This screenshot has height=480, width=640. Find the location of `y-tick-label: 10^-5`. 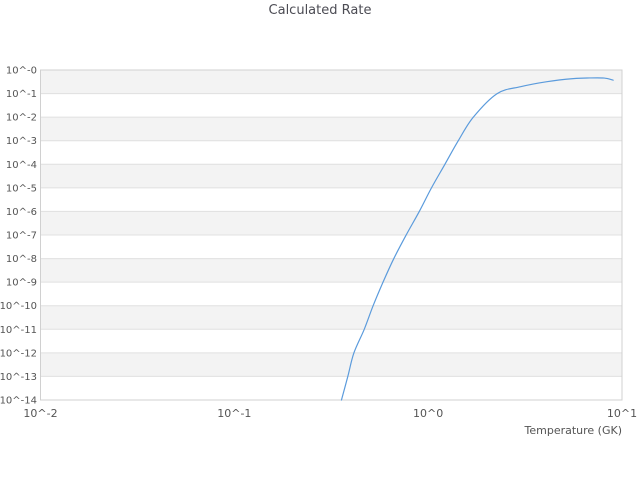

y-tick-label: 10^-5 is located at coordinates (21, 188).